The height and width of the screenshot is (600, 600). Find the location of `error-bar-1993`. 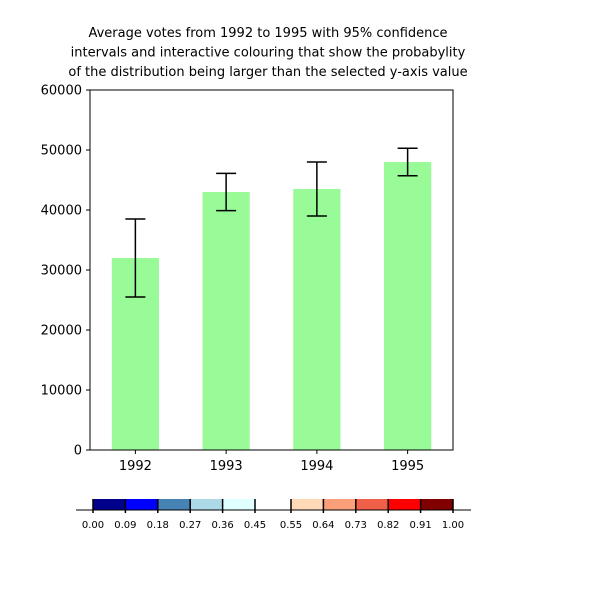

error-bar-1993 is located at coordinates (226, 192).